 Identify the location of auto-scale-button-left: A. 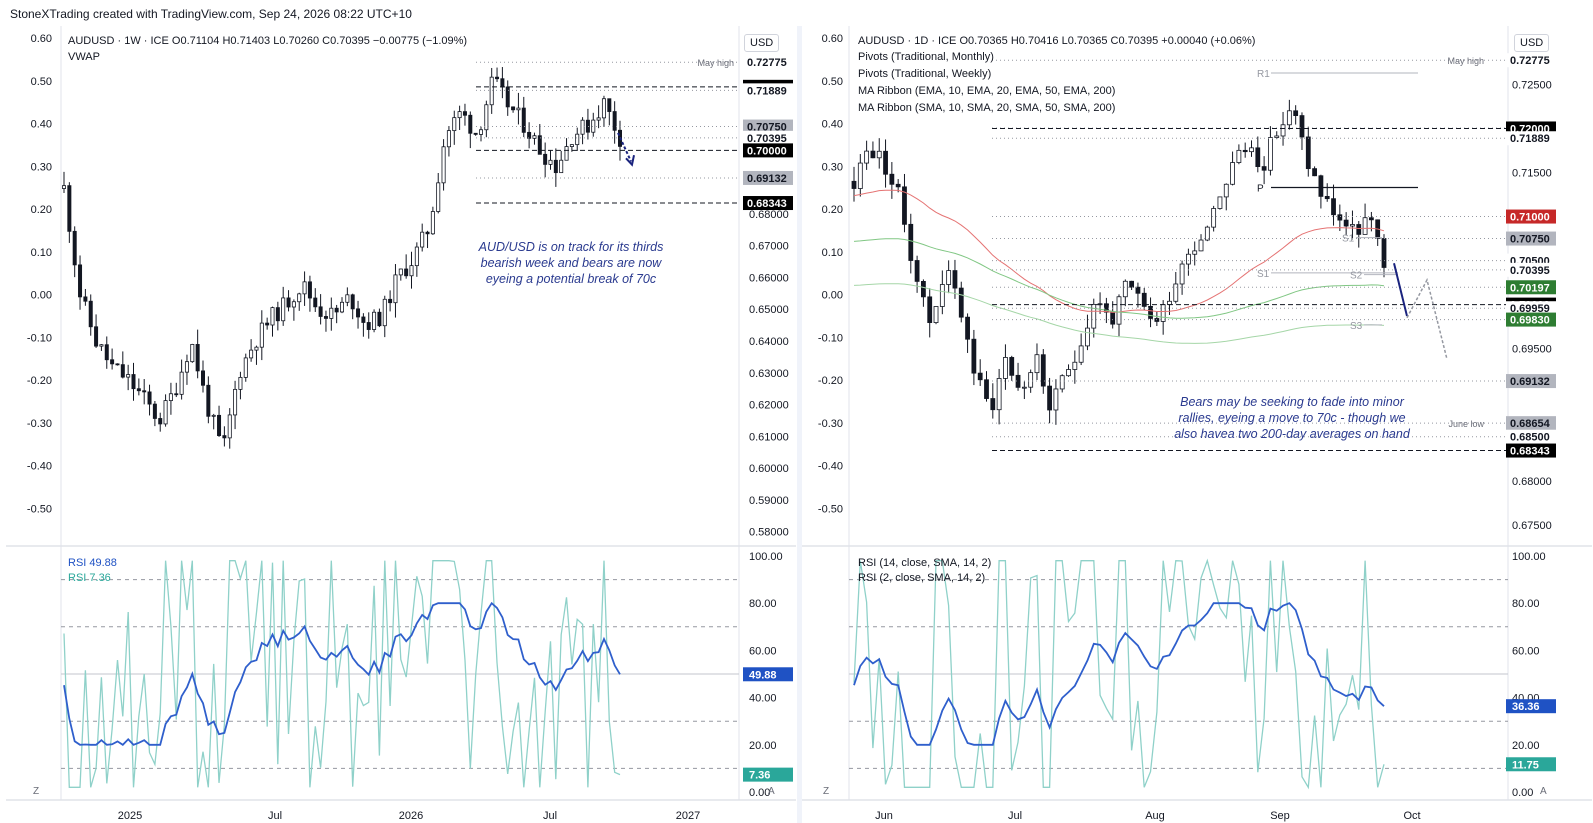
(771, 791).